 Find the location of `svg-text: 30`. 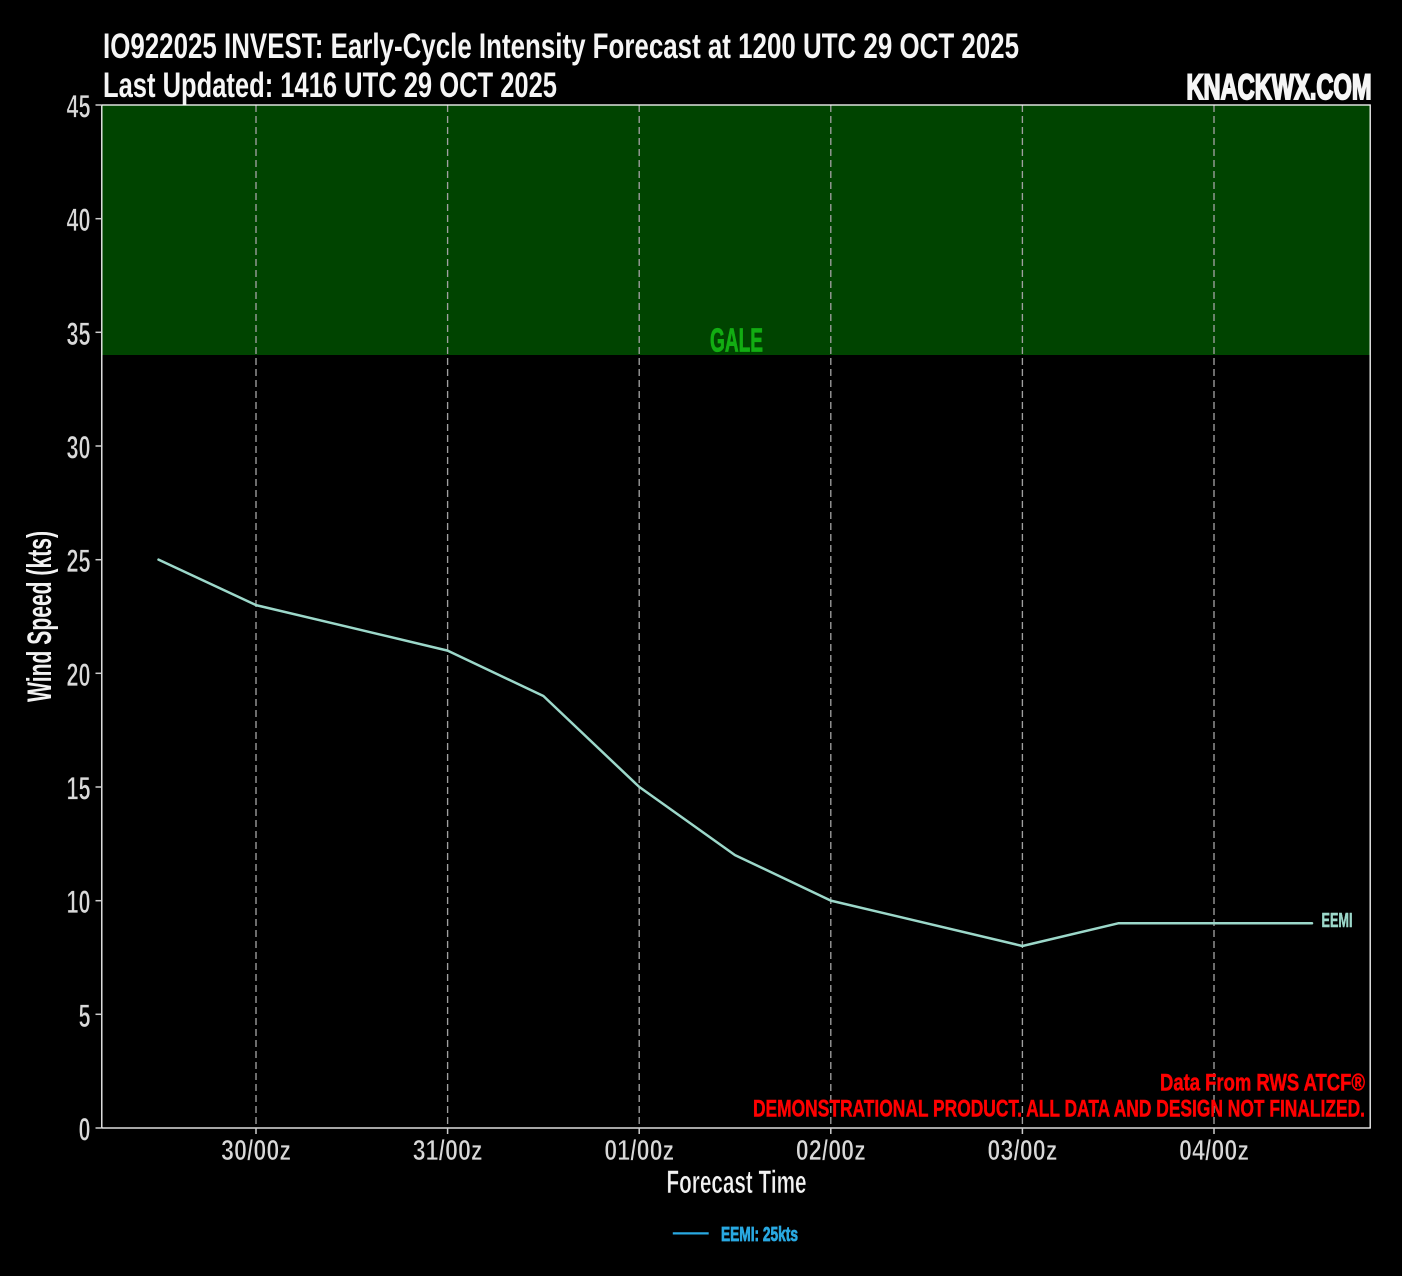

svg-text: 30 is located at coordinates (79, 448).